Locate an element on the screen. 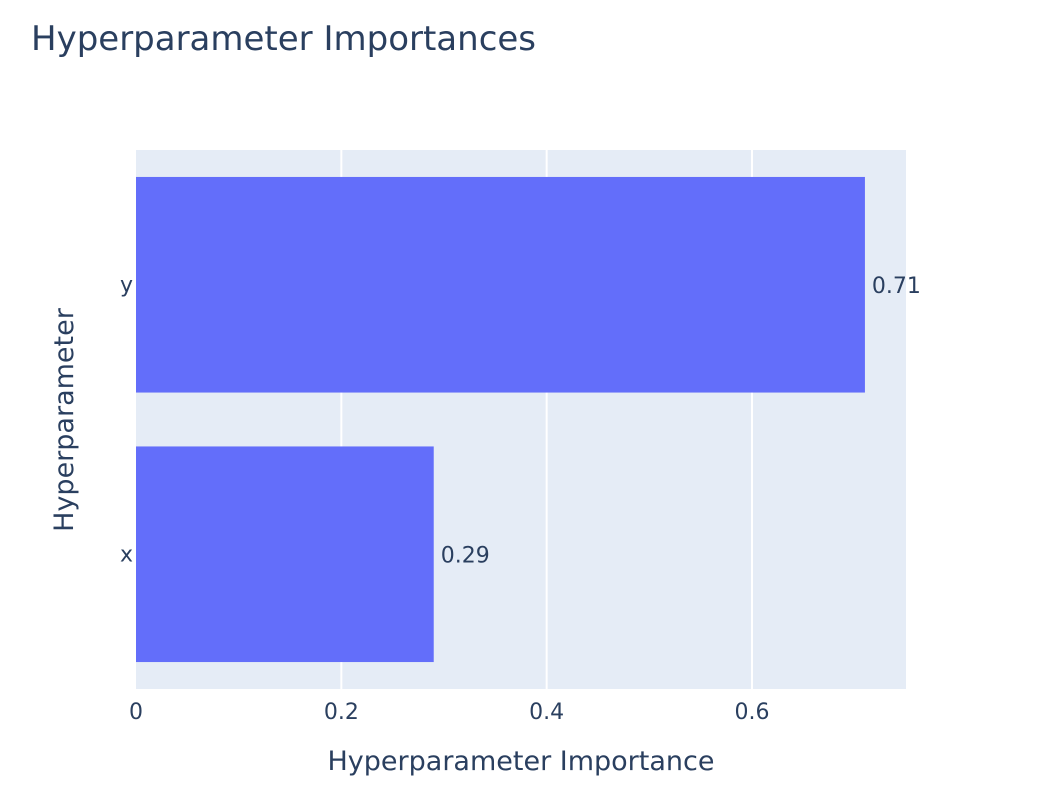 The height and width of the screenshot is (796, 1038). x-tick-label: 0.6 is located at coordinates (752, 712).